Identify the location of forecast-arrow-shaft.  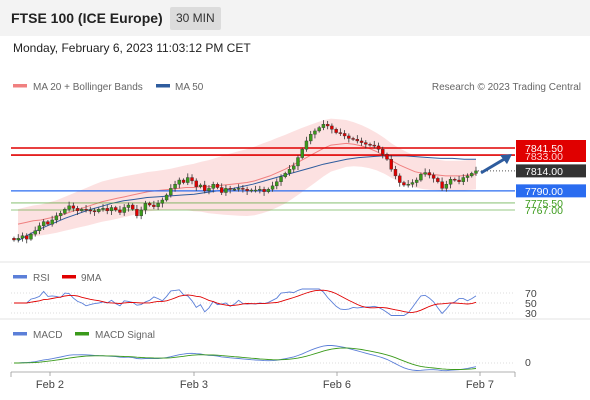
(493, 165).